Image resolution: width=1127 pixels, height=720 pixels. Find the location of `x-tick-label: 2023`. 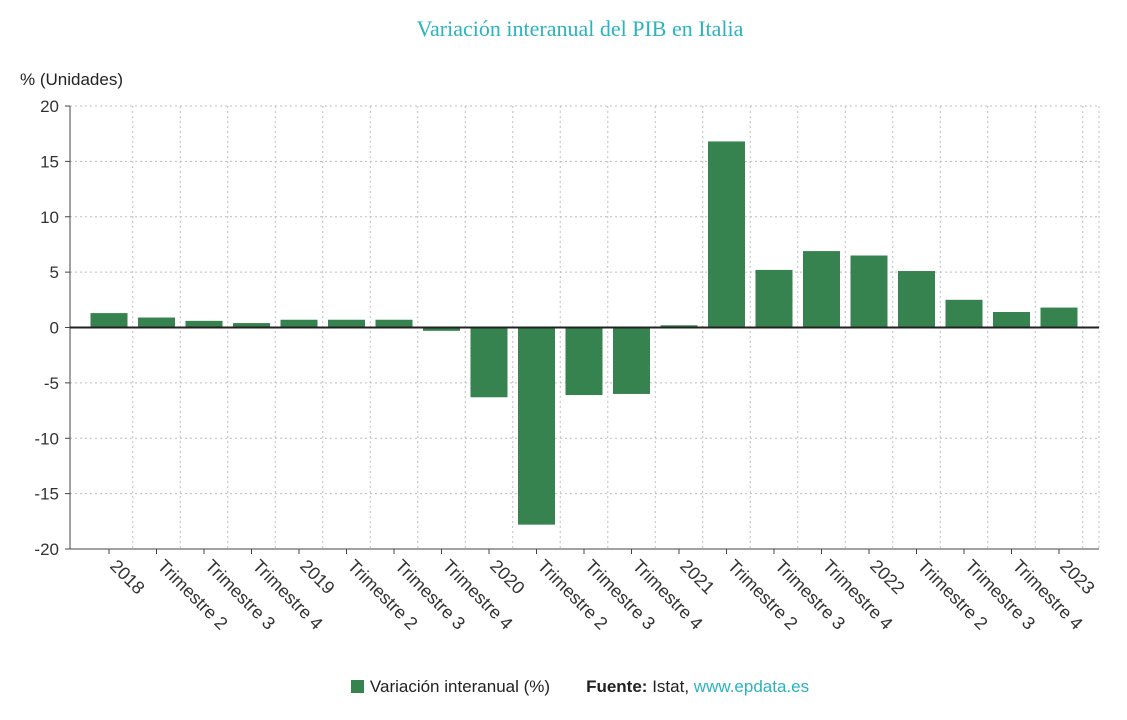

x-tick-label: 2023 is located at coordinates (1077, 577).